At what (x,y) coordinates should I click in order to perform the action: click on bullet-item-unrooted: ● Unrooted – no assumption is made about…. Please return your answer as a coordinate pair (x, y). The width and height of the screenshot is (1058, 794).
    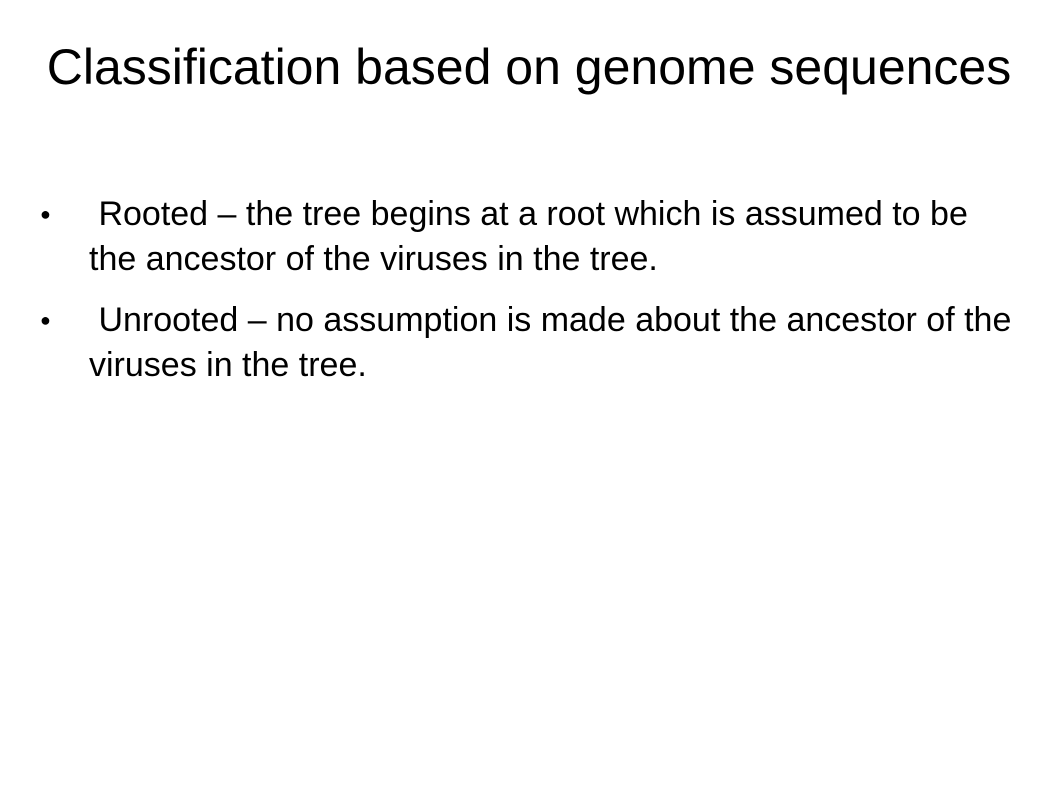
    Looking at the image, I should click on (530, 343).